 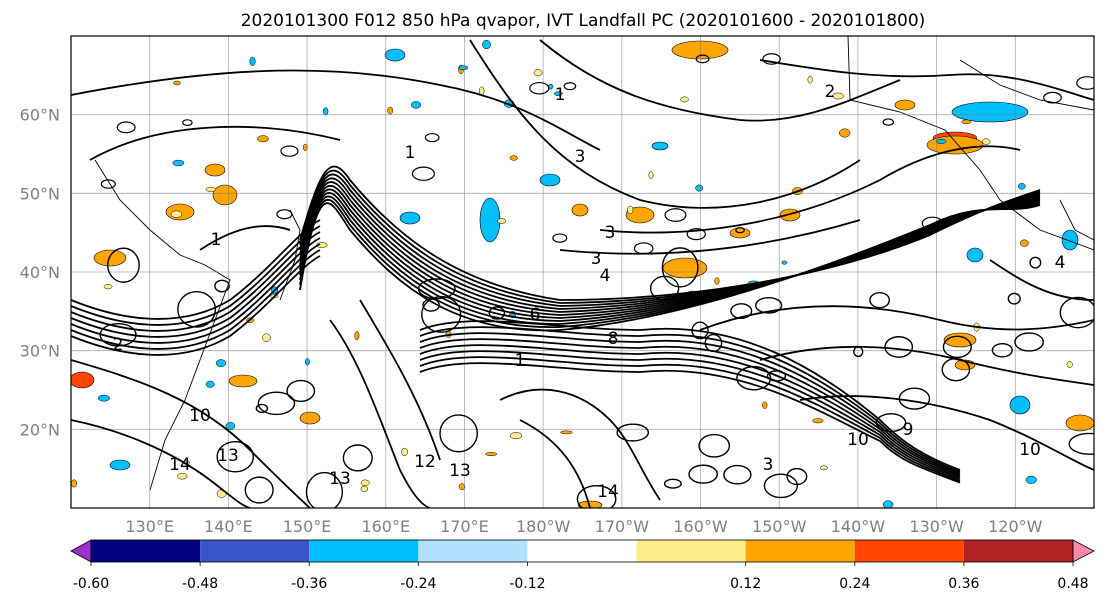 What do you see at coordinates (908, 430) in the screenshot?
I see `contour-value-label: 9` at bounding box center [908, 430].